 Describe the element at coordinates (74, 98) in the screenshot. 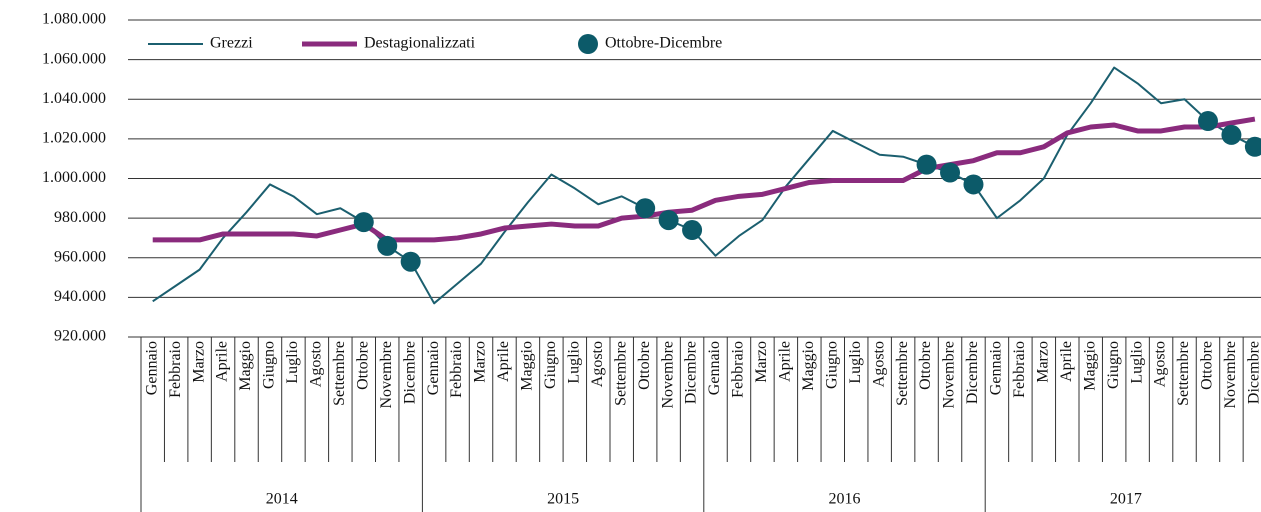

I see `y-tick-label: 1.040.000` at that location.